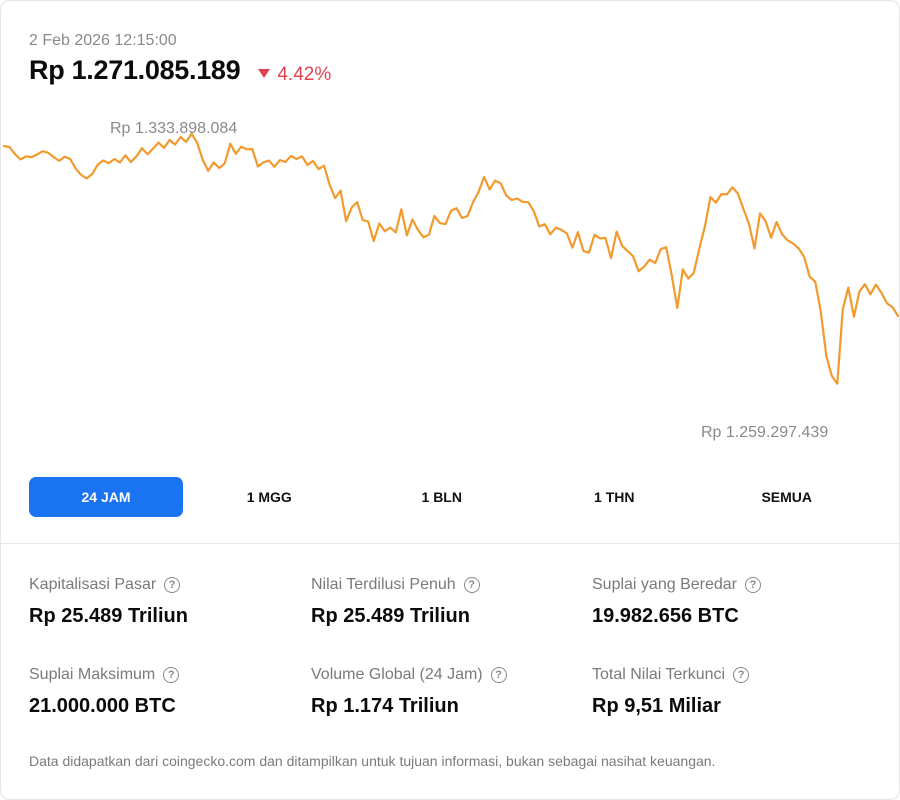  Describe the element at coordinates (159, 675) in the screenshot. I see `stat-label: Suplai Maksimum?` at that location.